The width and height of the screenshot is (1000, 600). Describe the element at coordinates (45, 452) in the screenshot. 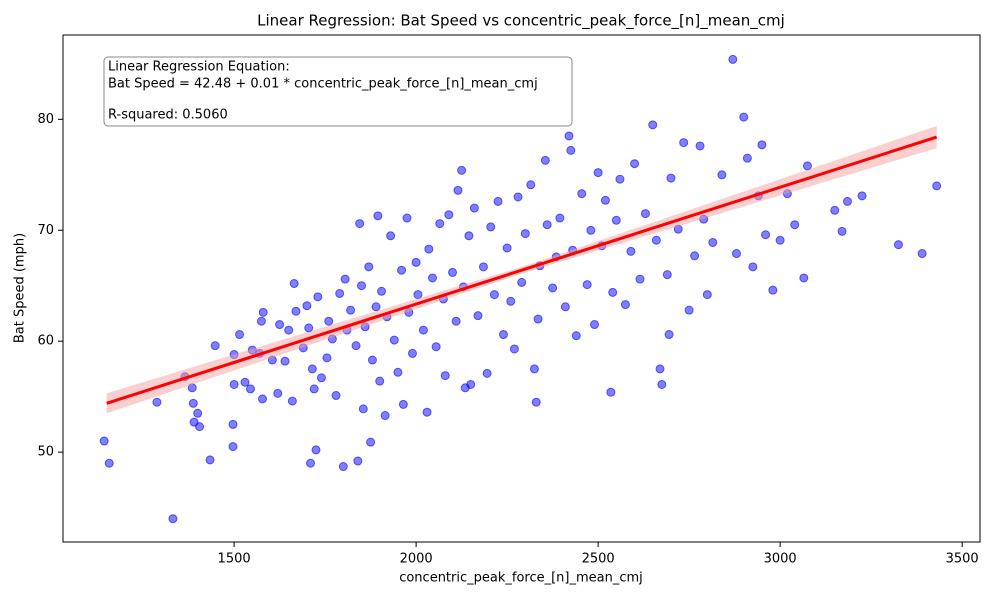

I see `y-tick-label: 50` at that location.